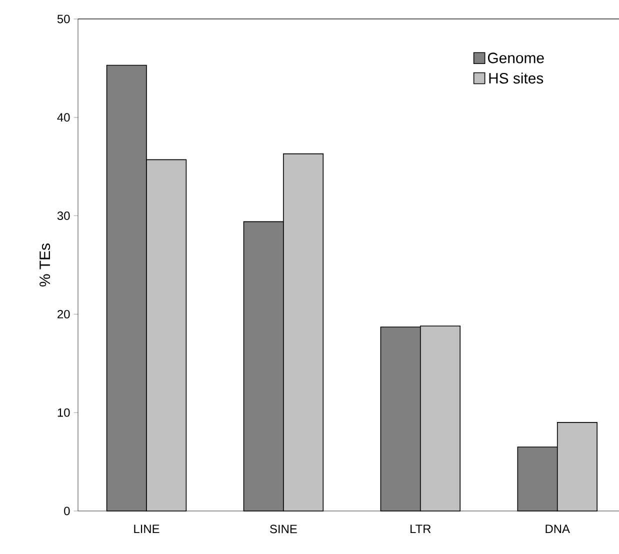 The height and width of the screenshot is (554, 619). Describe the element at coordinates (516, 78) in the screenshot. I see `legend-label: HS sites` at that location.